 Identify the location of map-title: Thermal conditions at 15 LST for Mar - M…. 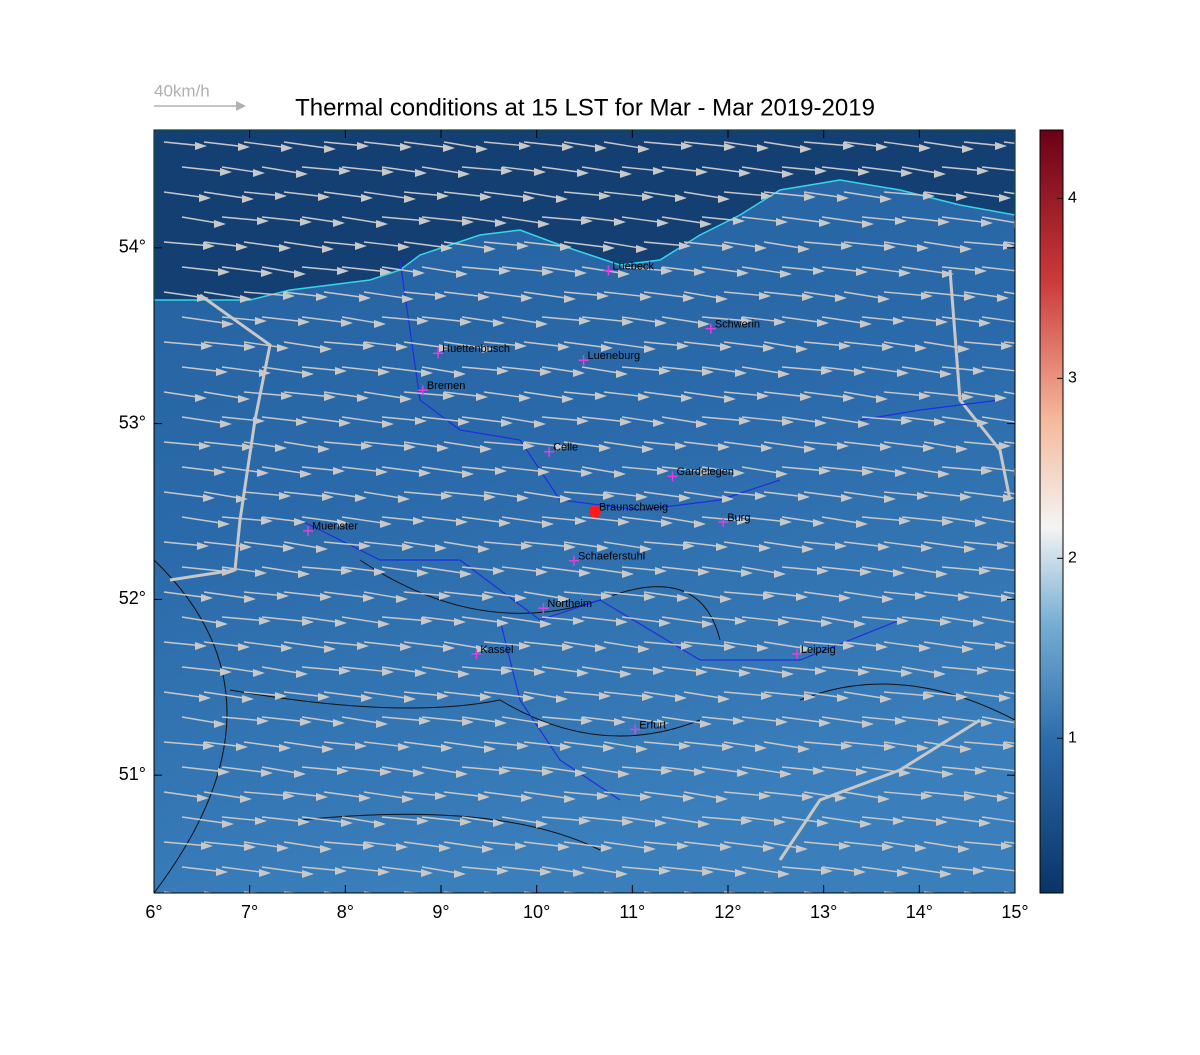
(585, 107).